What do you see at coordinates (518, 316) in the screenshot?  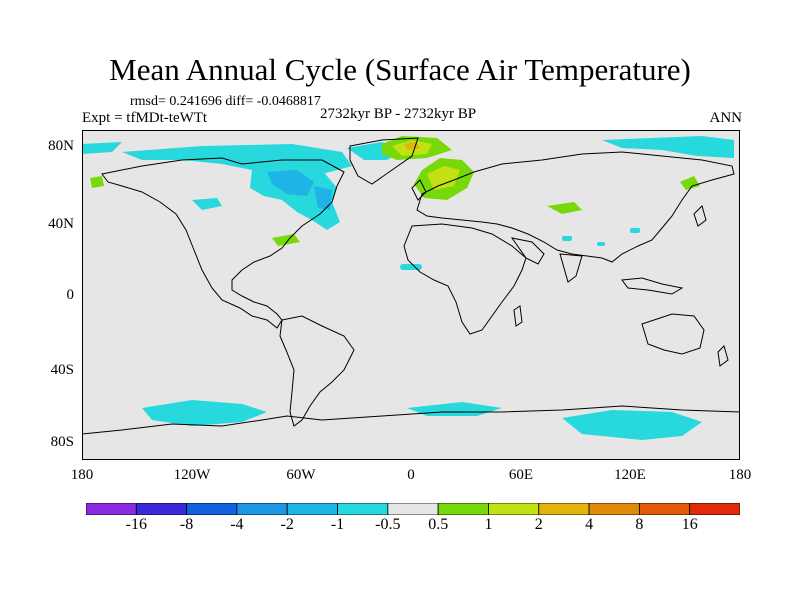 I see `coast-madagascar` at bounding box center [518, 316].